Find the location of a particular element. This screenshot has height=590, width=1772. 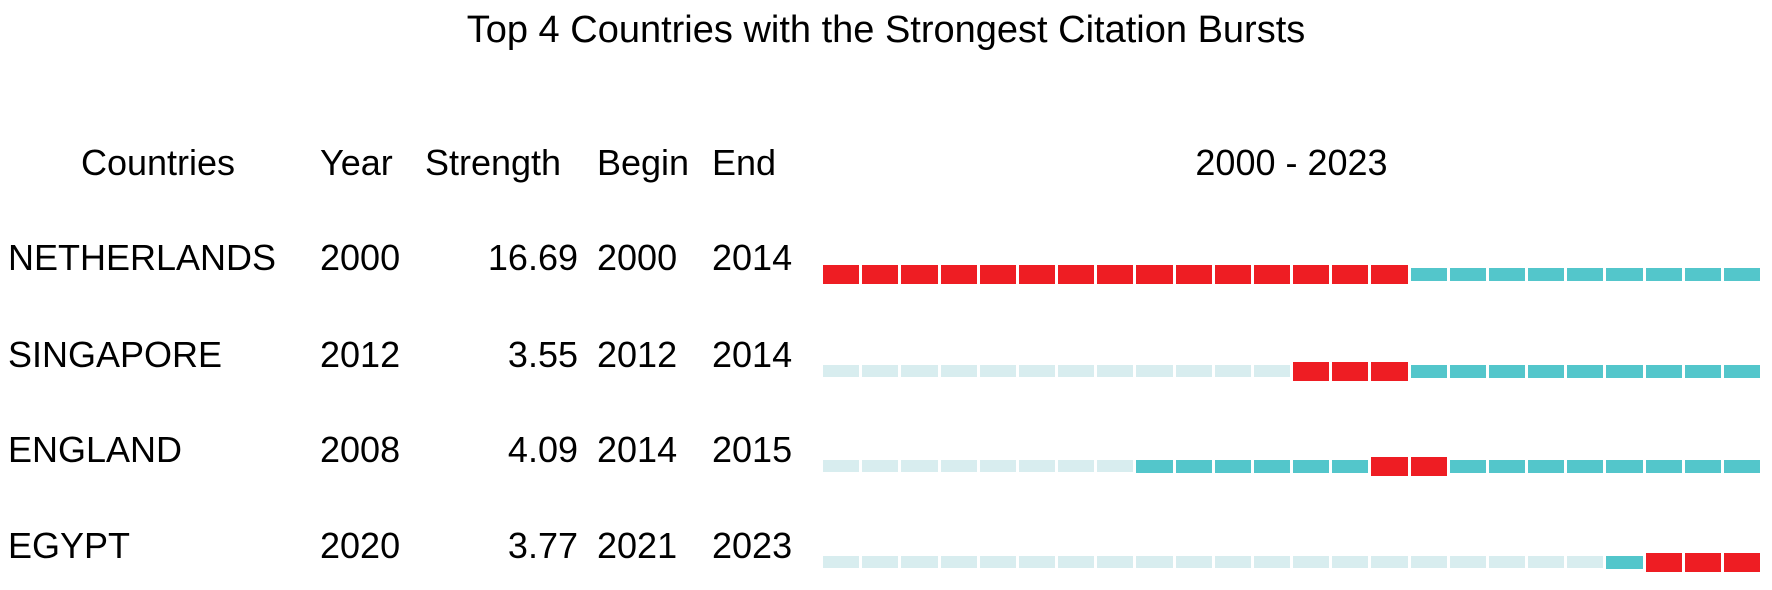

year-cell: 2020 is located at coordinates (360, 545).